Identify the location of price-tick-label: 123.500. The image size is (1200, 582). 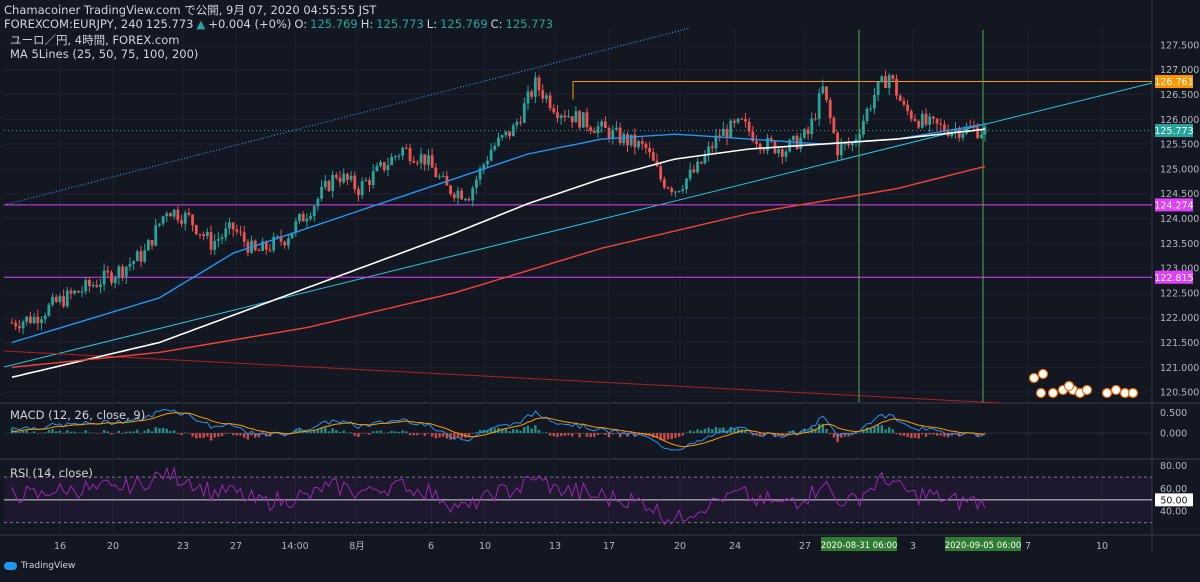
(1179, 244).